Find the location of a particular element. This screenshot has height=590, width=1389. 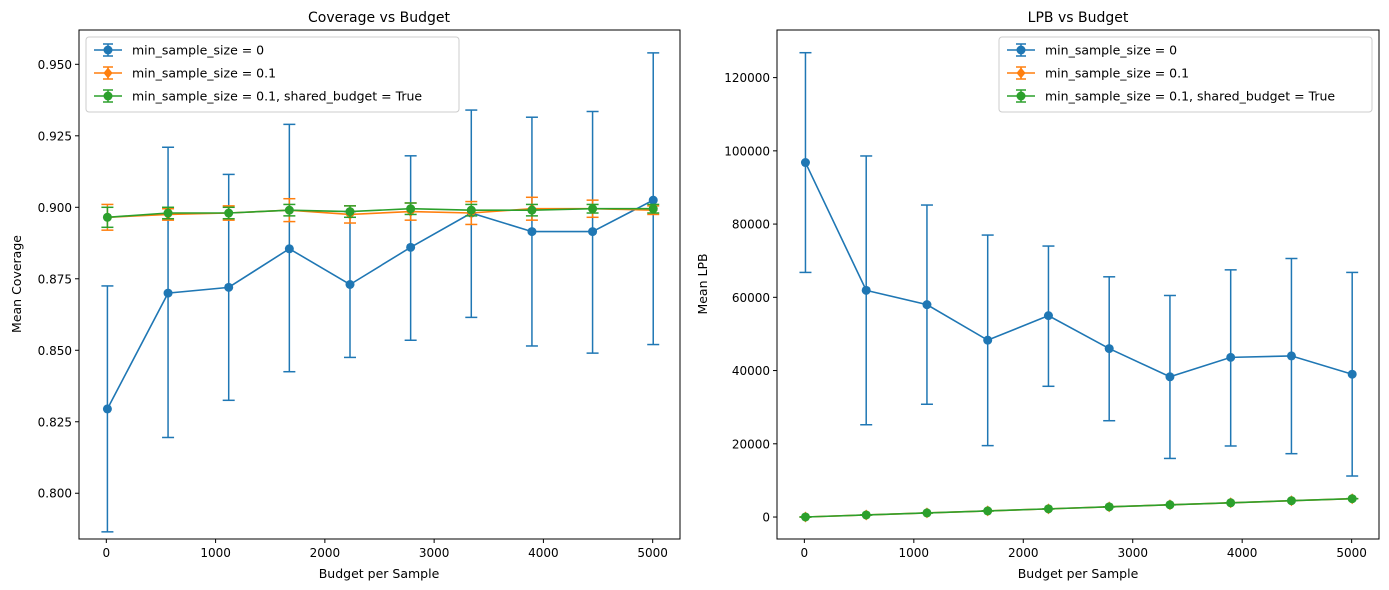

y-tick-label: 120000 is located at coordinates (747, 78).